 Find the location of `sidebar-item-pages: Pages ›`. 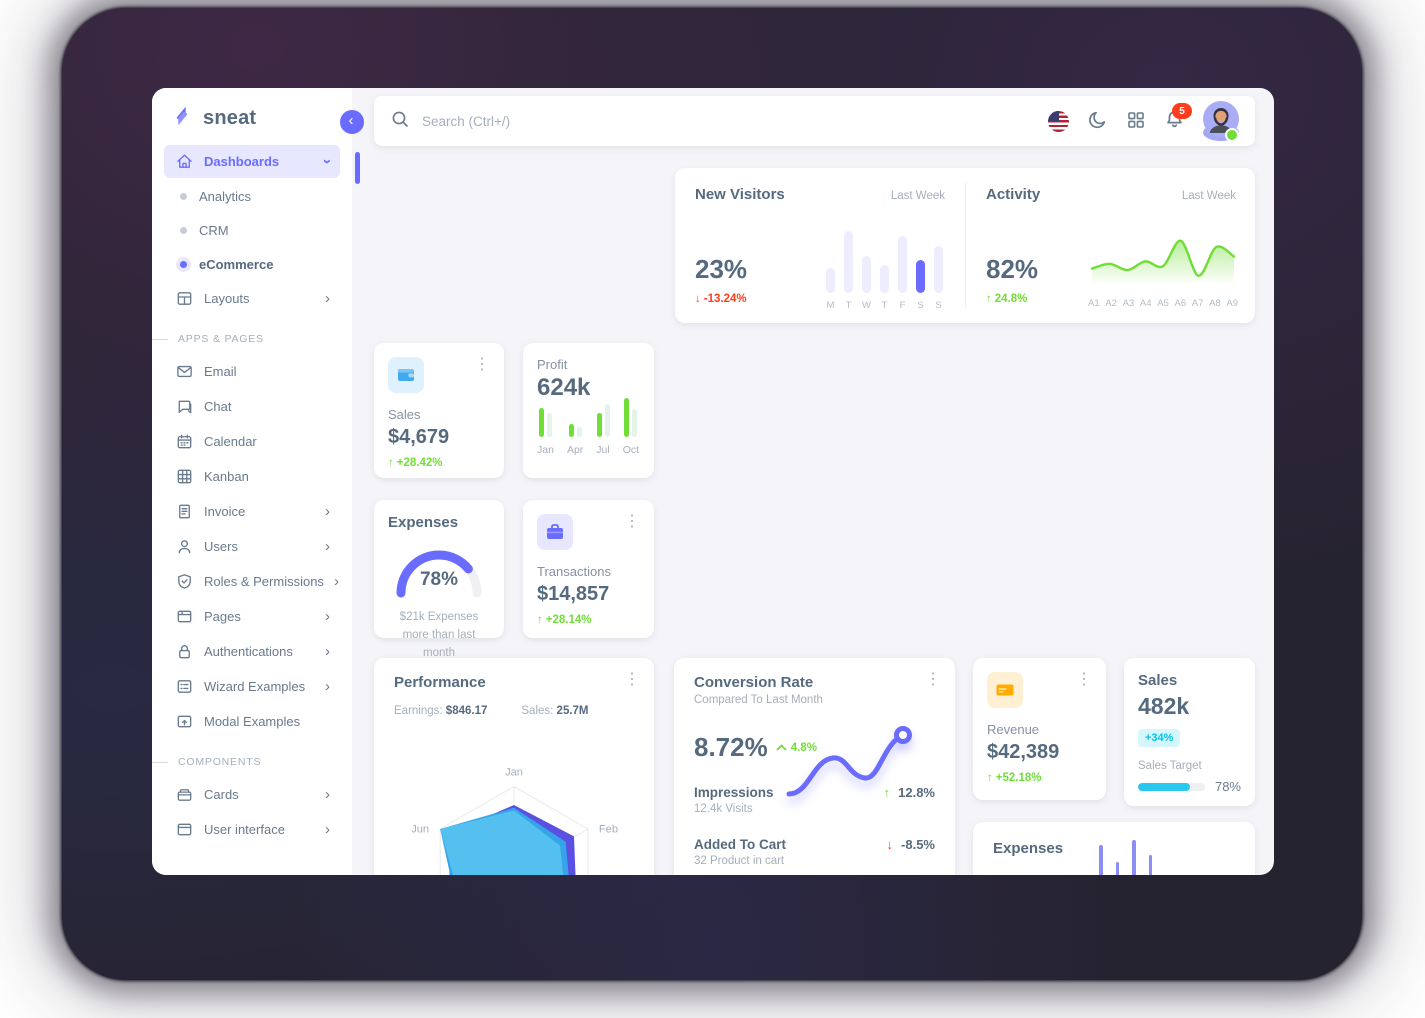

sidebar-item-pages: Pages › is located at coordinates (252, 616).